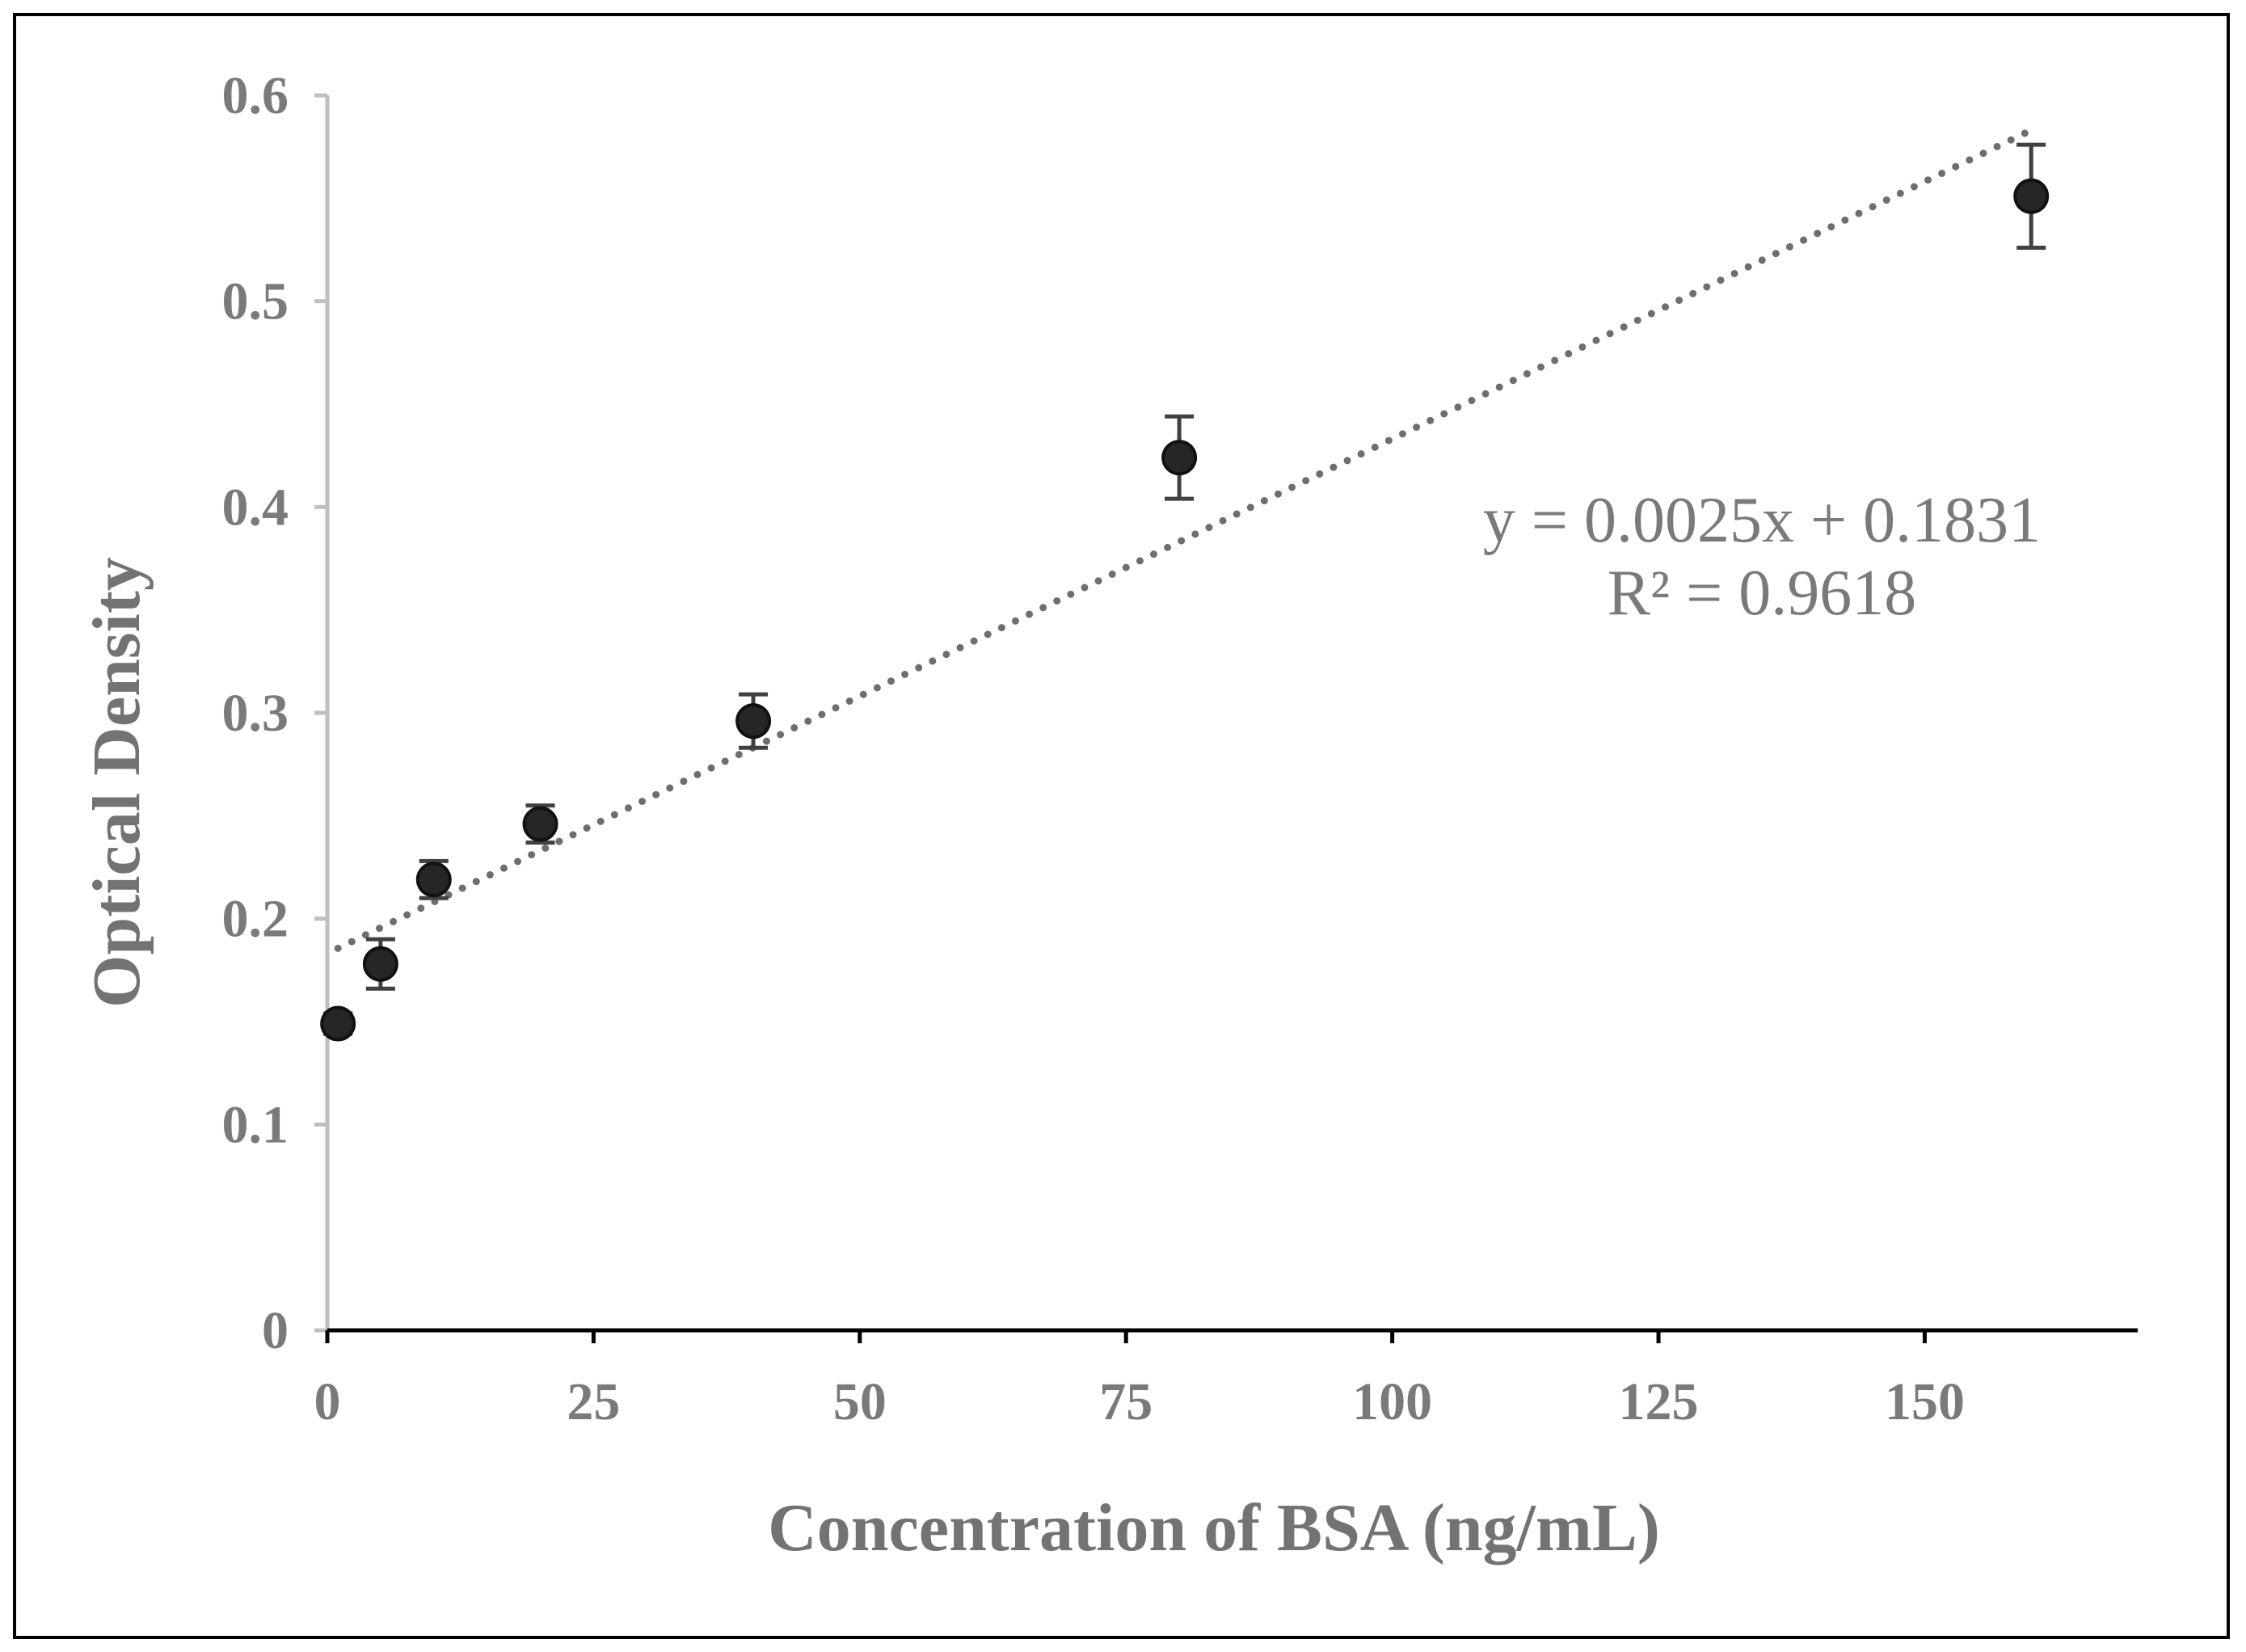 The width and height of the screenshot is (2246, 1652). I want to click on x-axis-title: Concentration of BSA (ng/mL), so click(1214, 1528).